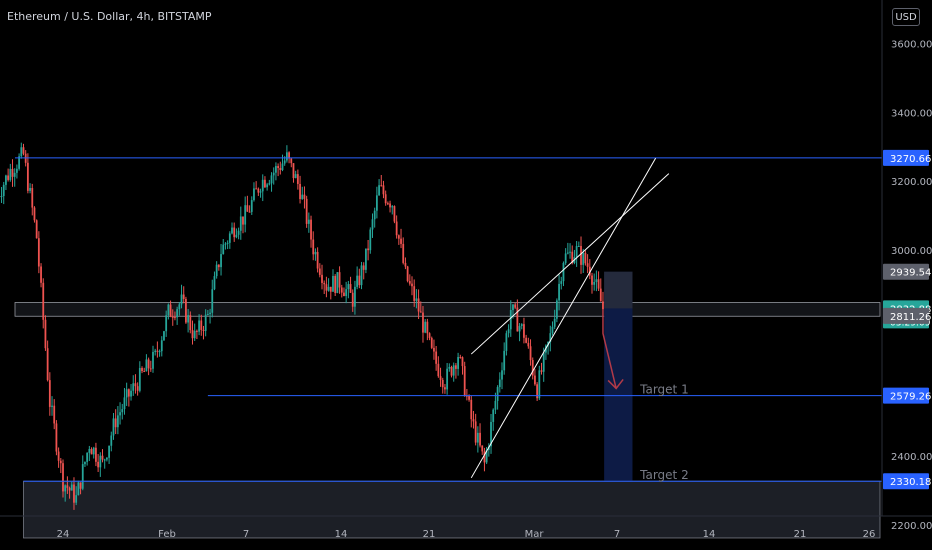 The height and width of the screenshot is (550, 932). I want to click on currency-button: USD, so click(906, 17).